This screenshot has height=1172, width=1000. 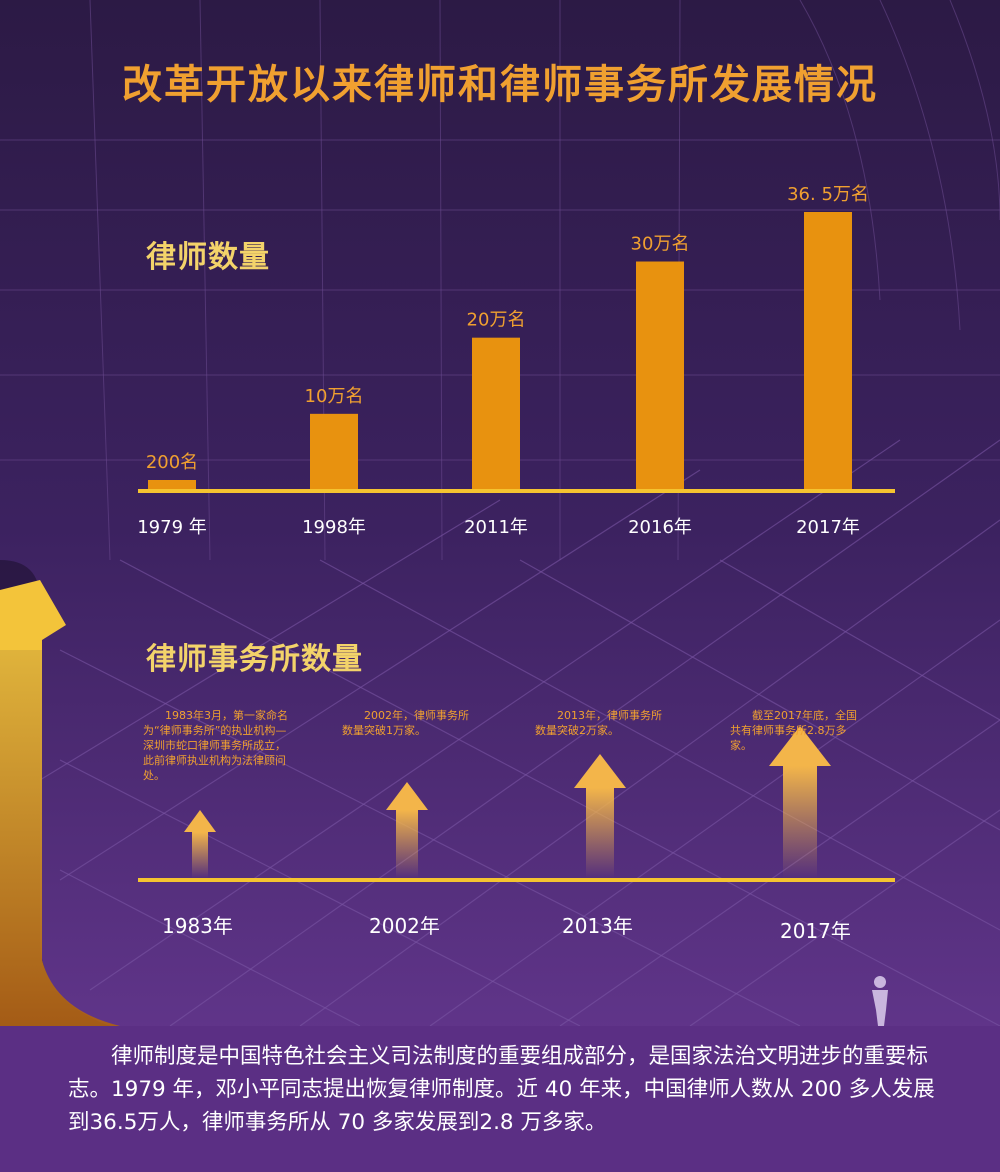 I want to click on timeline-year-label: 1983年, so click(x=197, y=926).